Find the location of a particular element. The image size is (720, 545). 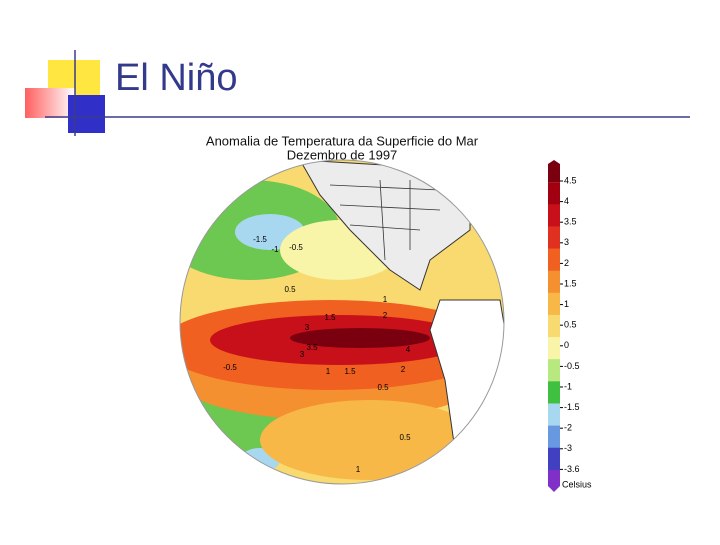

colorbar-label: 1.5 is located at coordinates (570, 283).